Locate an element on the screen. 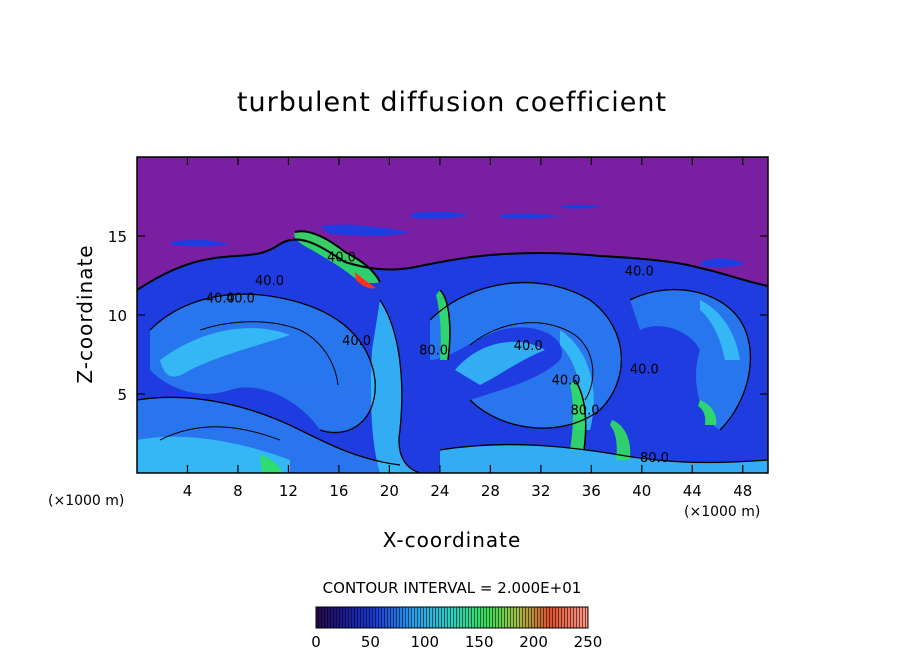  x-tick-label: 24 is located at coordinates (439, 491).